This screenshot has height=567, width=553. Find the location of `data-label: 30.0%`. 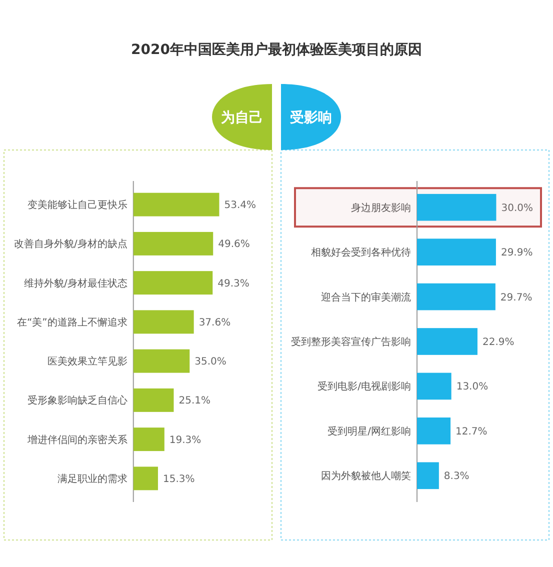

data-label: 30.0% is located at coordinates (517, 208).